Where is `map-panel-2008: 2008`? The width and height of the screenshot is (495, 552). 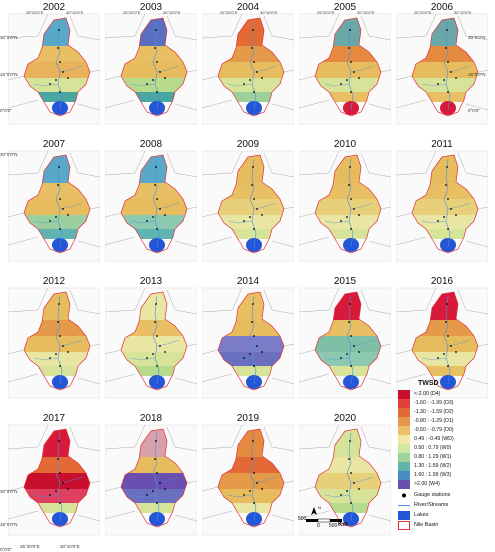
map-panel-2008: 2008 is located at coordinates (151, 200).